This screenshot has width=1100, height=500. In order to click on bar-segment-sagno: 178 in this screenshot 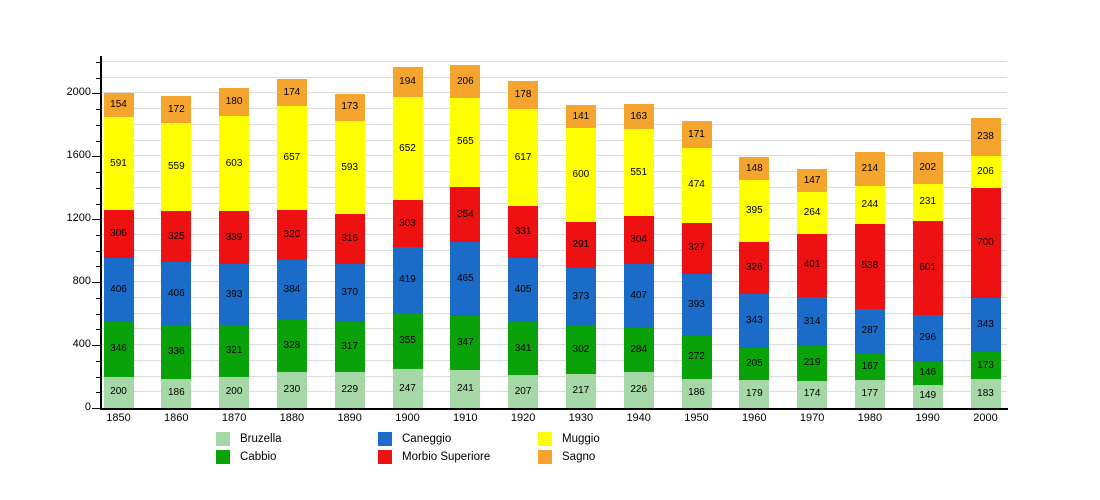, I will do `click(523, 95)`.